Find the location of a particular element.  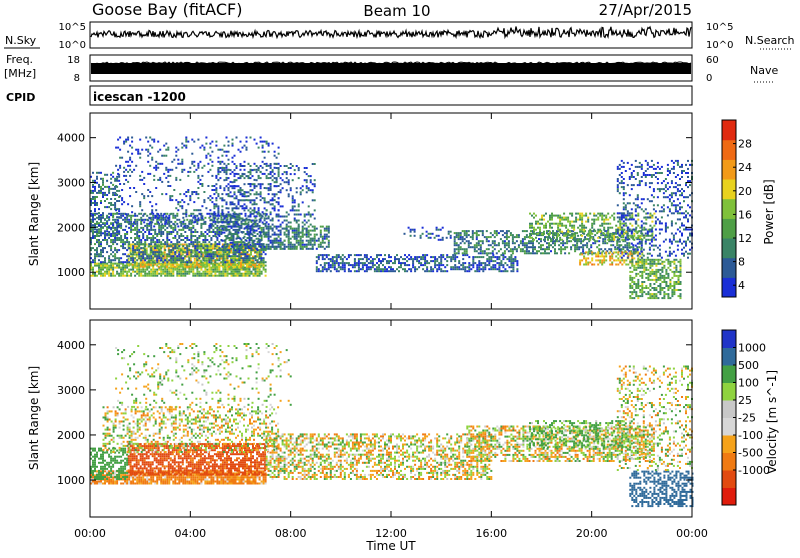

cpid-panel: CPID icescan -1200 is located at coordinates (349, 95).